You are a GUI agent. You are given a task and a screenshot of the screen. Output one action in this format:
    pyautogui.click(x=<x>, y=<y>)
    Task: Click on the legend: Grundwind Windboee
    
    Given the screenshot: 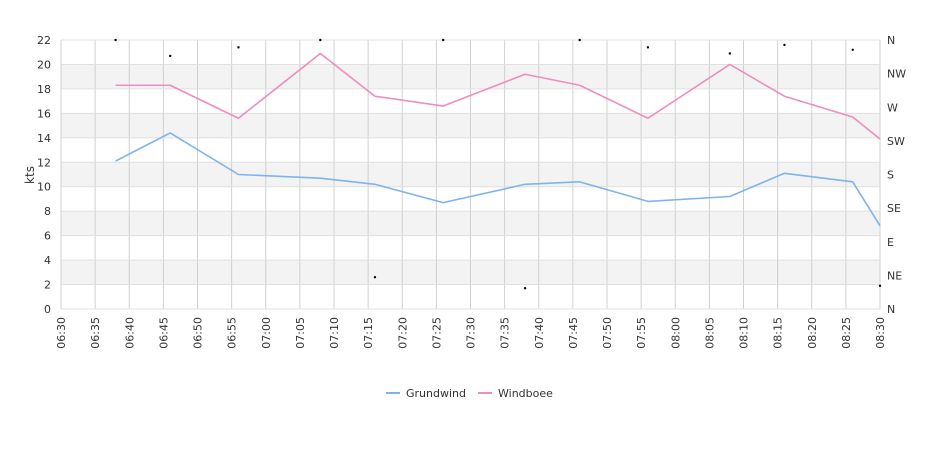 What is the action you would take?
    pyautogui.click(x=469, y=393)
    